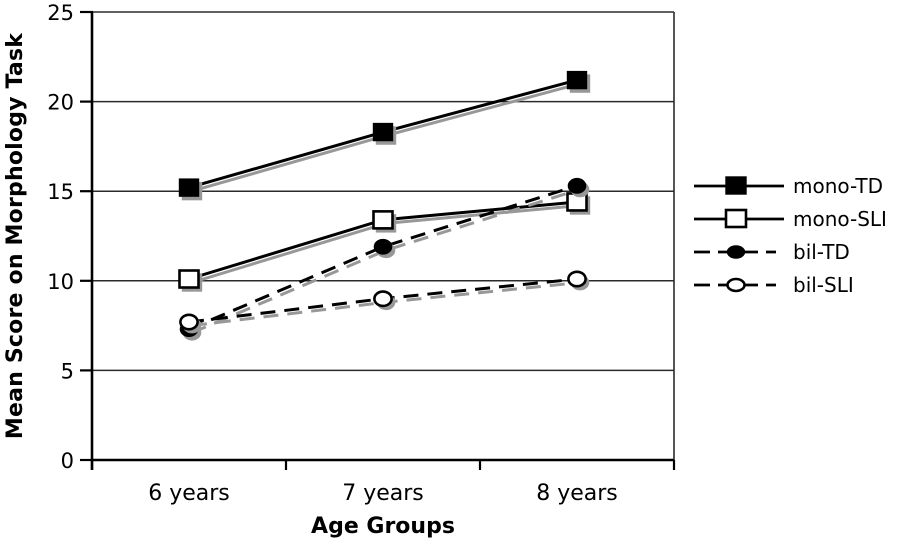 The image size is (900, 544). I want to click on x-axis-title: Age Groups, so click(383, 526).